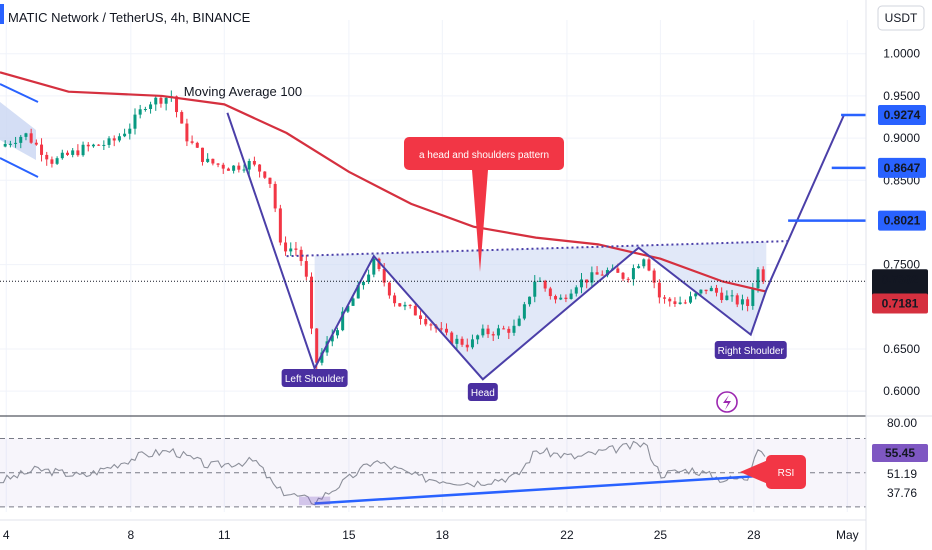 This screenshot has width=932, height=550. I want to click on rsi-tick-label: 51.19, so click(902, 474).